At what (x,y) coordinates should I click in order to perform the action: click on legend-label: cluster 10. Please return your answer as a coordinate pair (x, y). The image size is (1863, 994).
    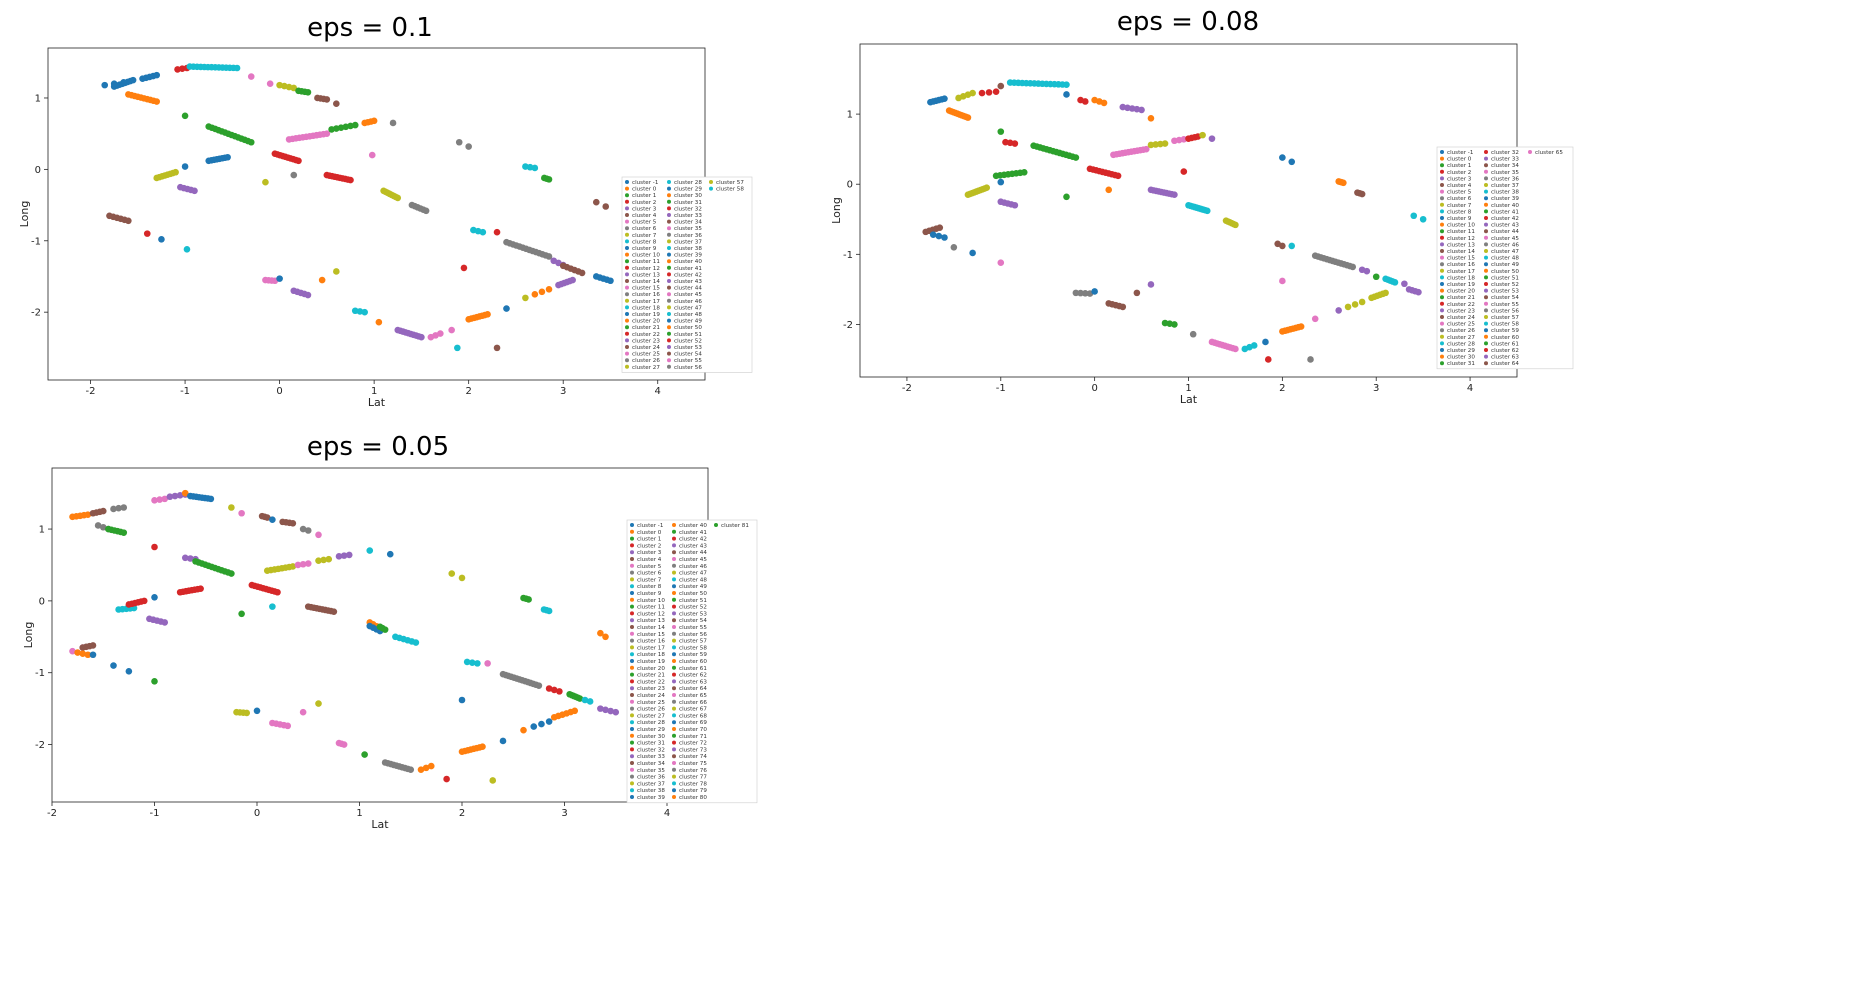
    Looking at the image, I should click on (651, 601).